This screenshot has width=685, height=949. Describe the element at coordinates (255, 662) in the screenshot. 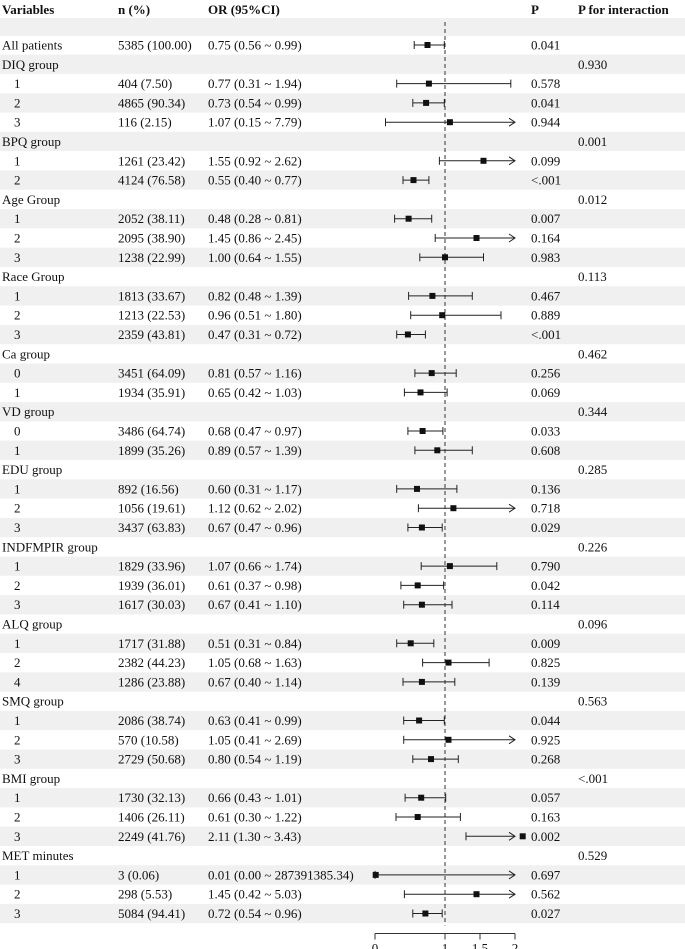

I see `or-ci-text: 1.05 (0.68 ~ 1.63)` at that location.